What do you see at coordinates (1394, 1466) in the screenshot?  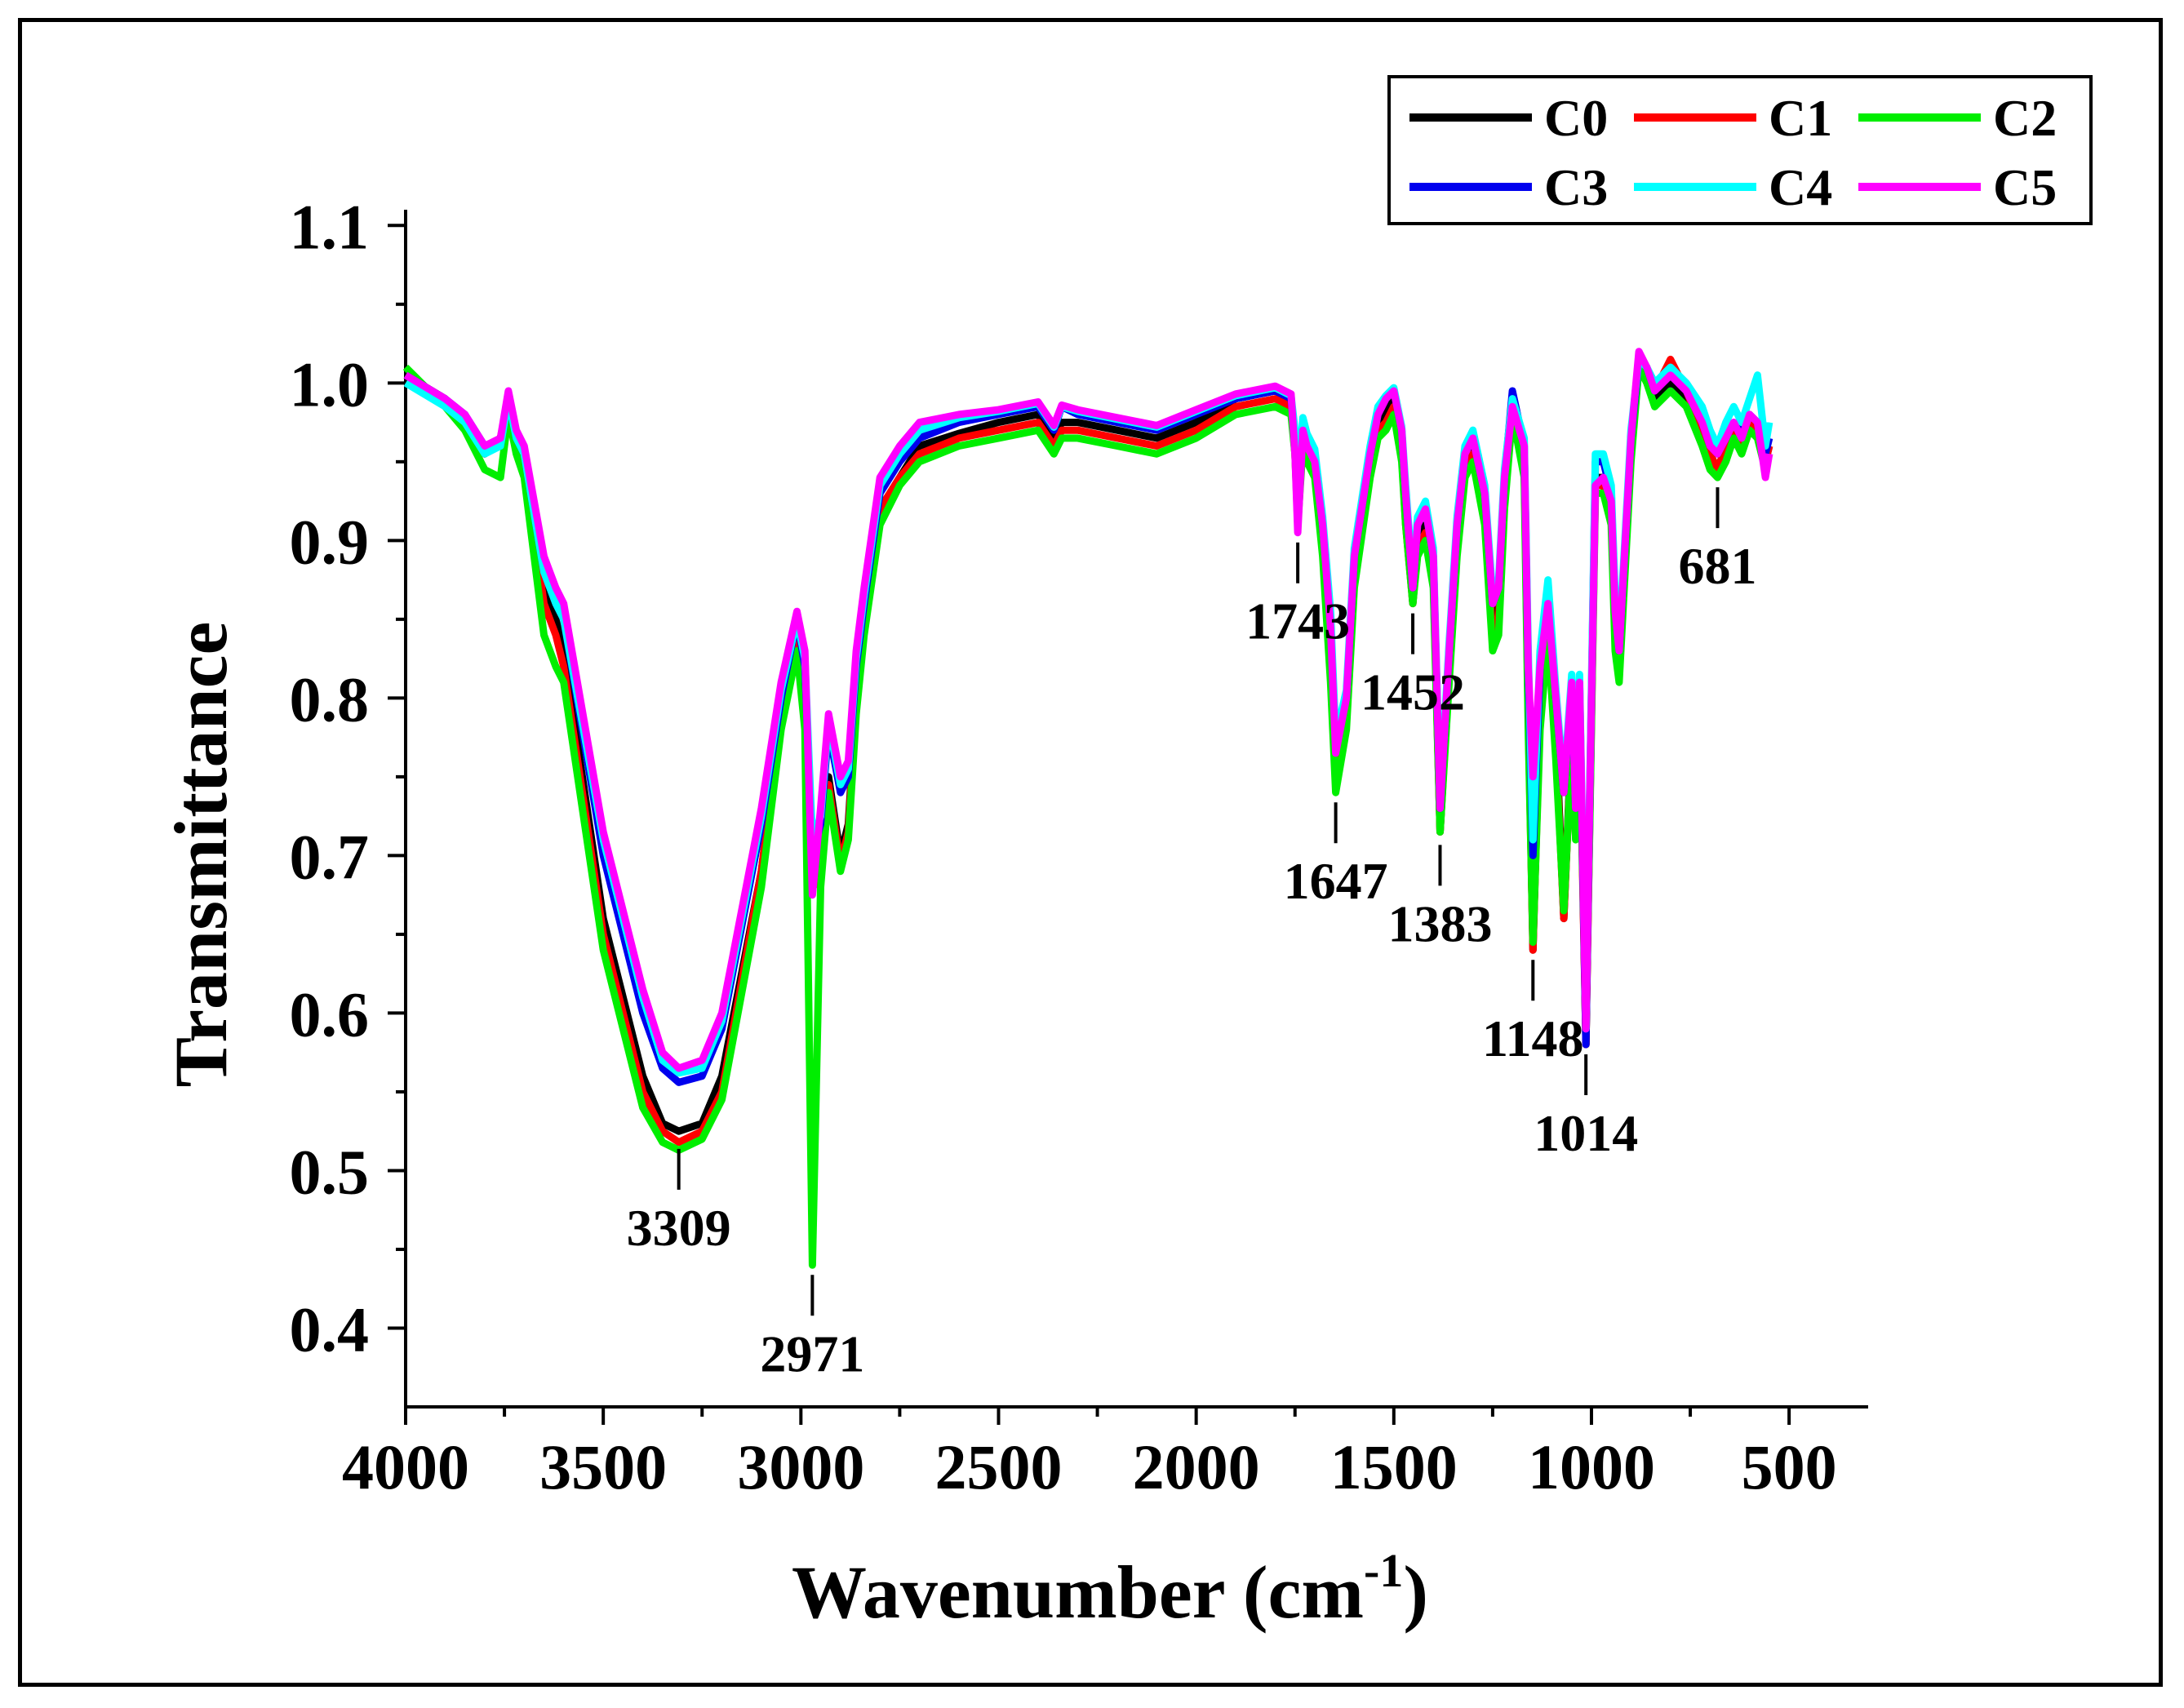 I see `x-tick-label: 1500` at bounding box center [1394, 1466].